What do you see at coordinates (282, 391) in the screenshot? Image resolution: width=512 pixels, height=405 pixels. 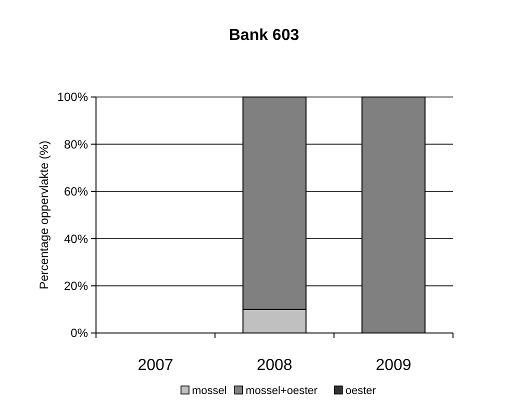 I see `legend-label: mossel+oester` at bounding box center [282, 391].